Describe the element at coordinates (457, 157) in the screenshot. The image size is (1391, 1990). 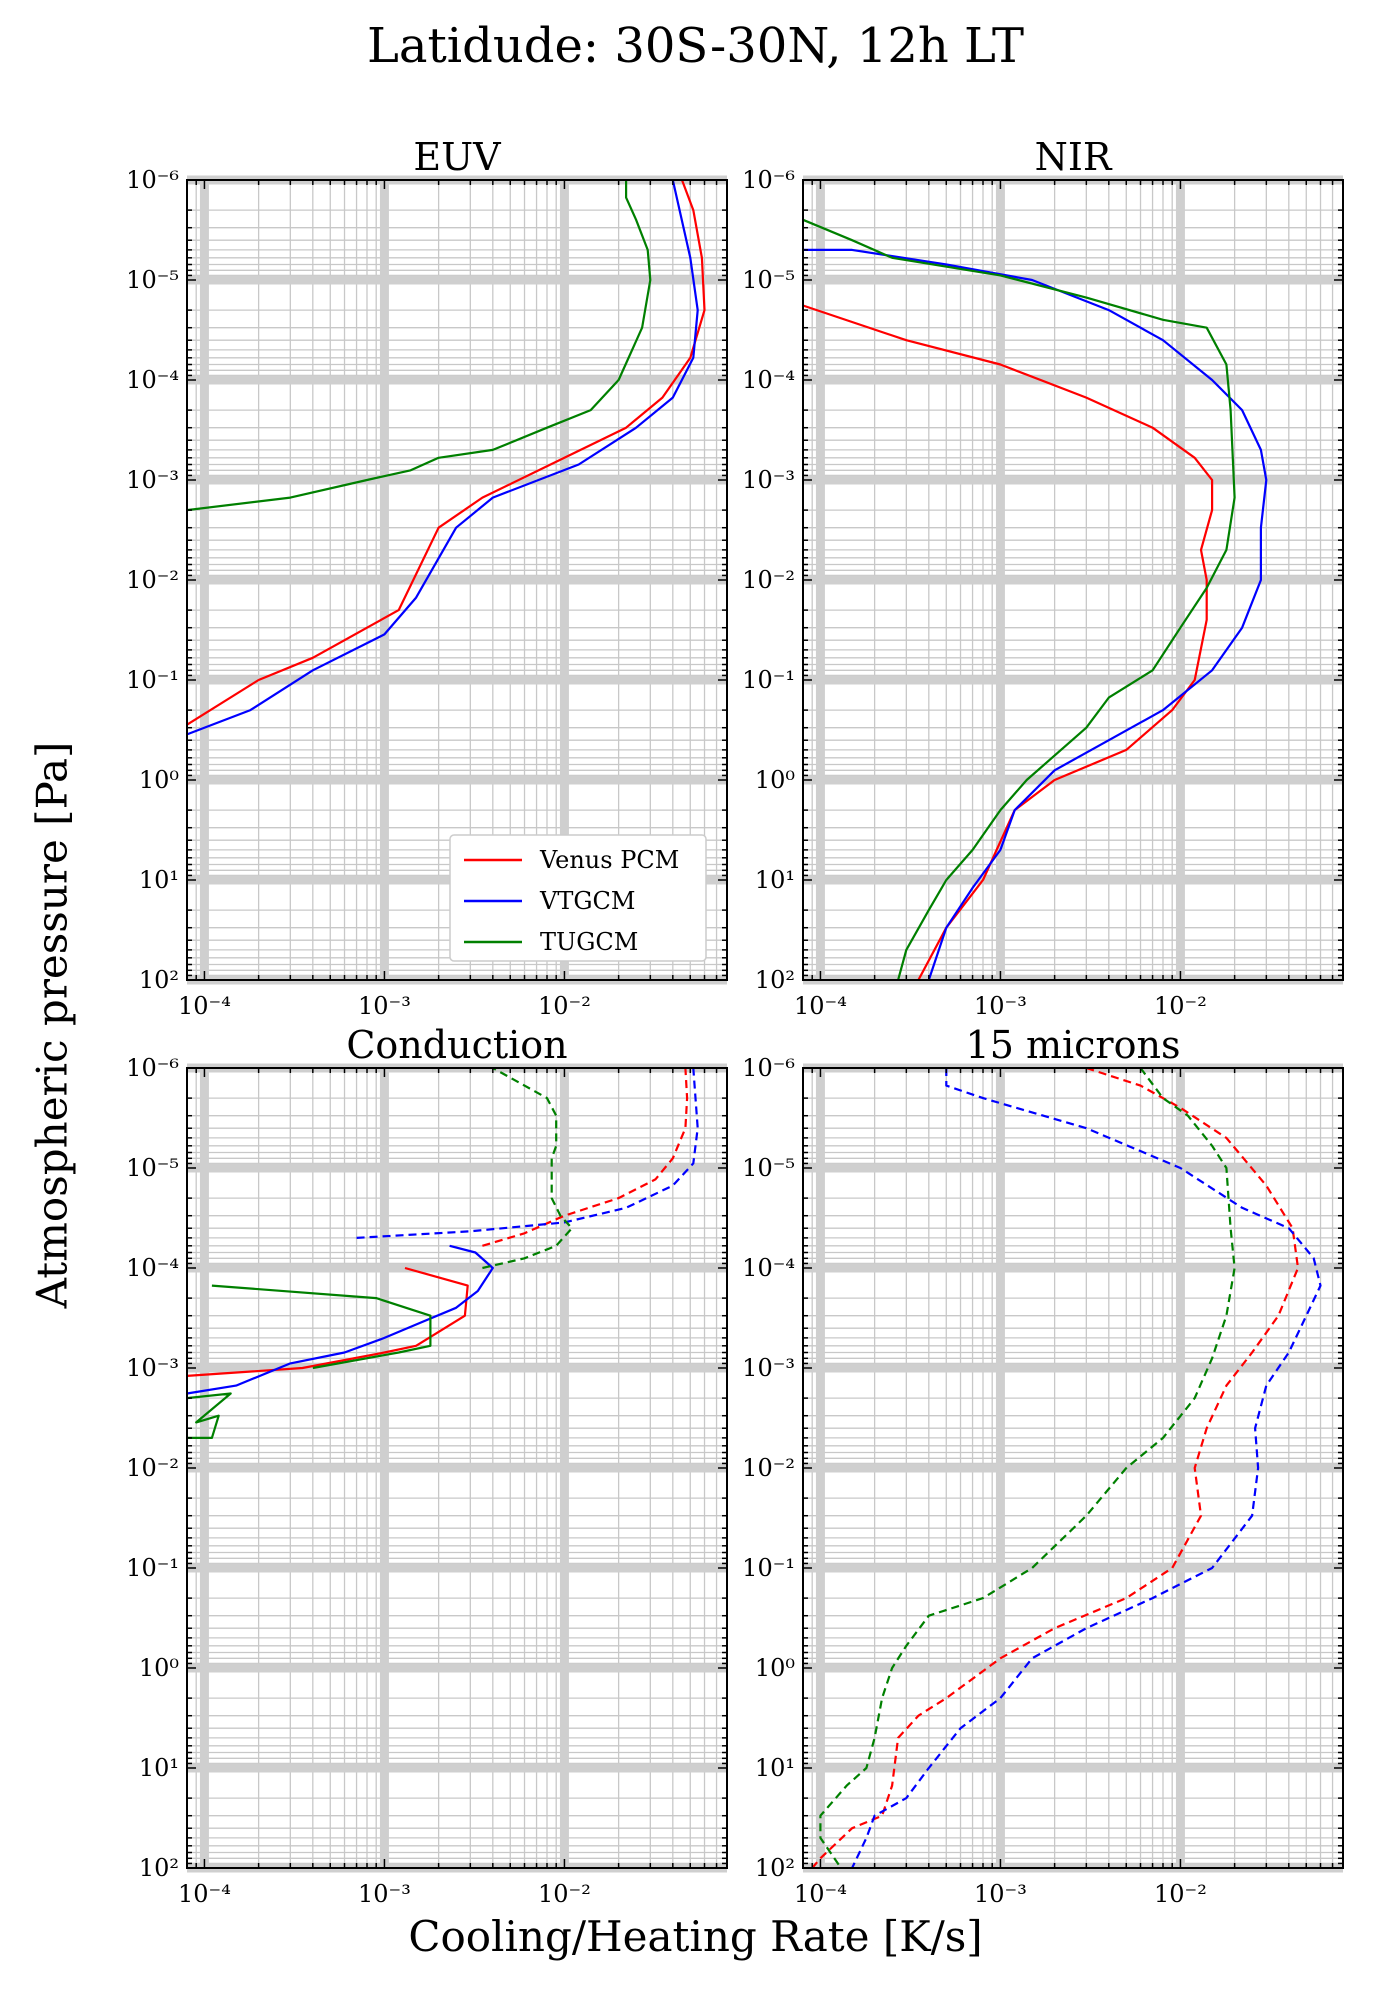
I see `panel-title: EUV` at that location.